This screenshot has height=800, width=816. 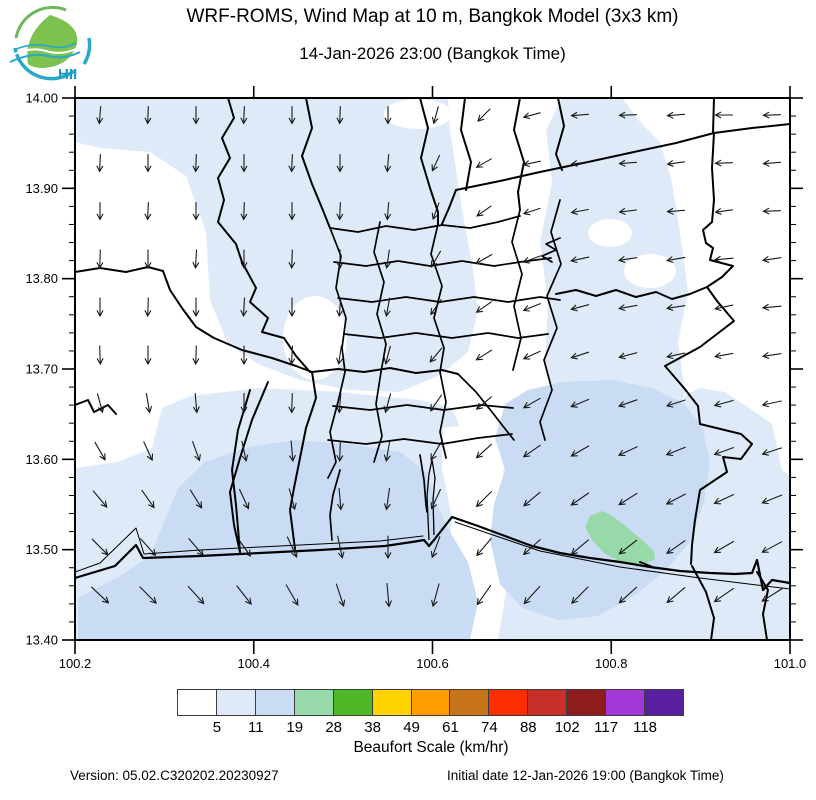 I want to click on legend-tick-label: 102, so click(x=567, y=727).